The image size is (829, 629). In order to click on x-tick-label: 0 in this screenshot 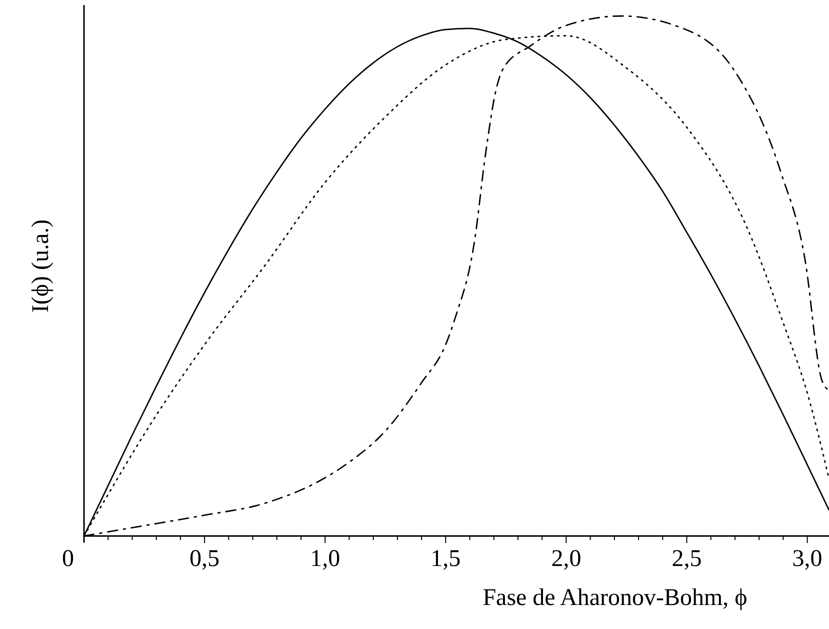, I will do `click(68, 559)`.